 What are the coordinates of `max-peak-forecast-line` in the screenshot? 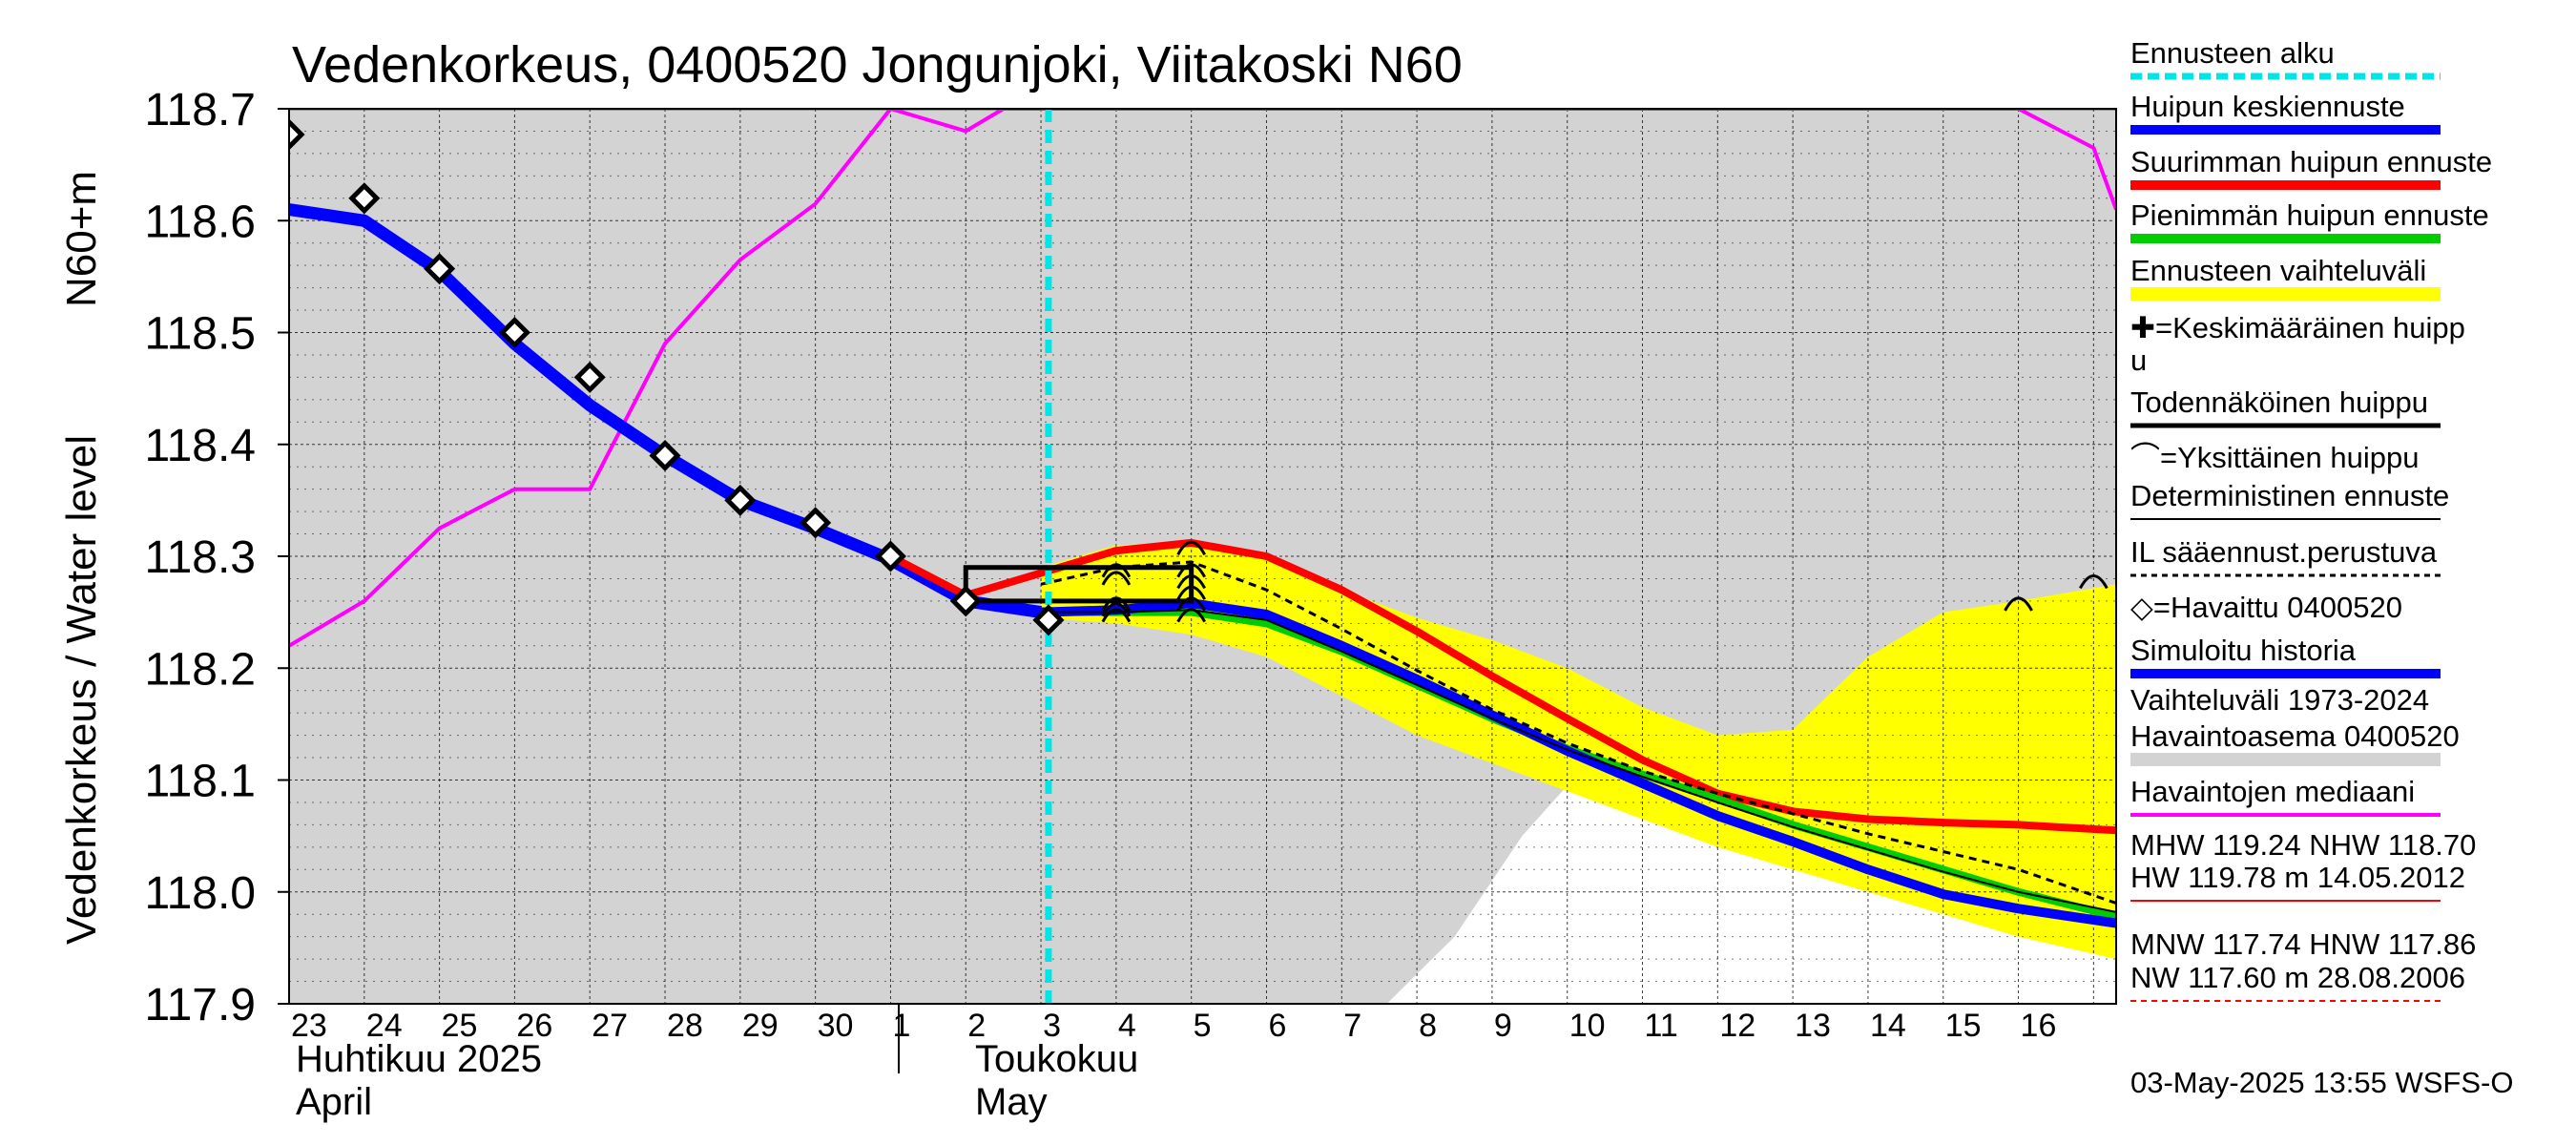 It's located at (1502, 687).